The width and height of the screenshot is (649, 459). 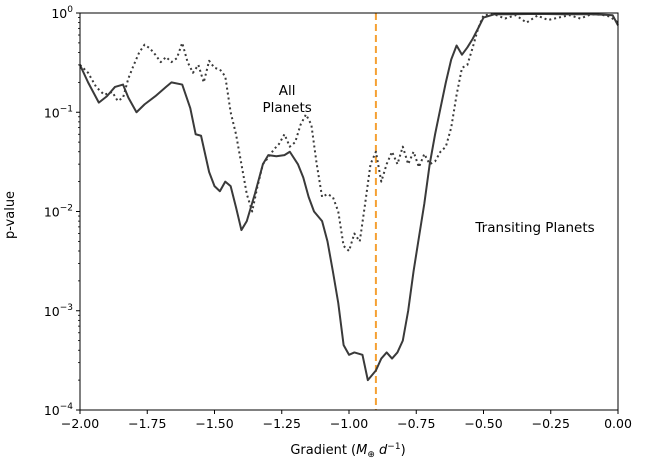 What do you see at coordinates (347, 450) in the screenshot?
I see `x-axis-label: Gradient (M⊕ d−1)` at bounding box center [347, 450].